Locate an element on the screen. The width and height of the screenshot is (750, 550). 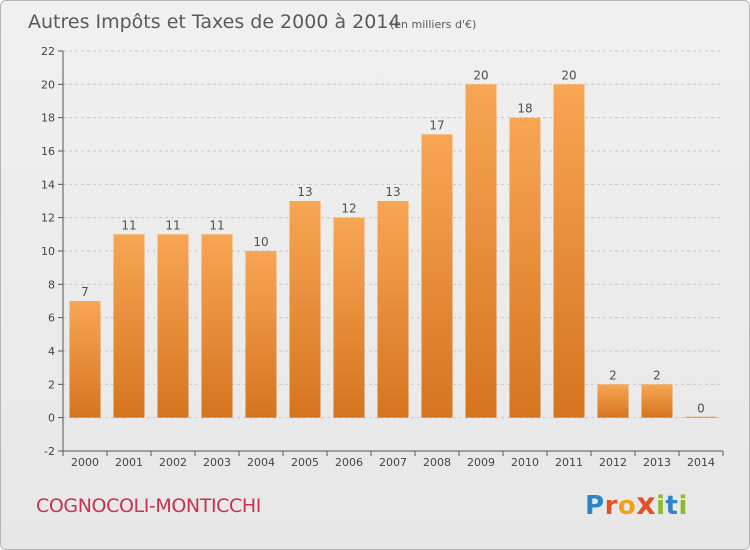
x-tick-label-2001: 2001 is located at coordinates (129, 462).